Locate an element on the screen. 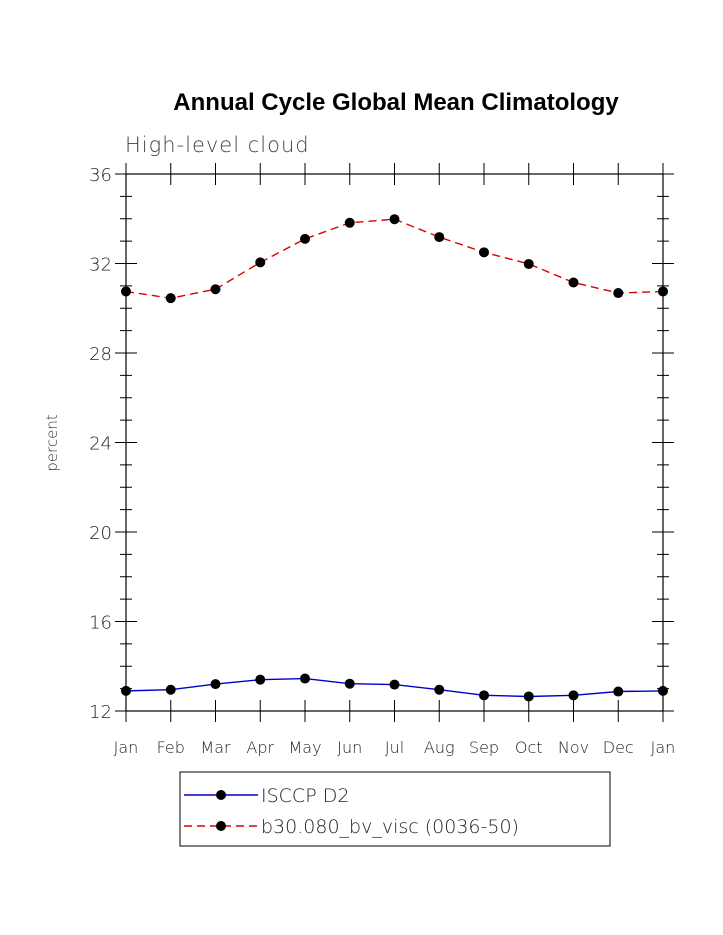  chart-subtitle: High-level cloud is located at coordinates (217, 145).